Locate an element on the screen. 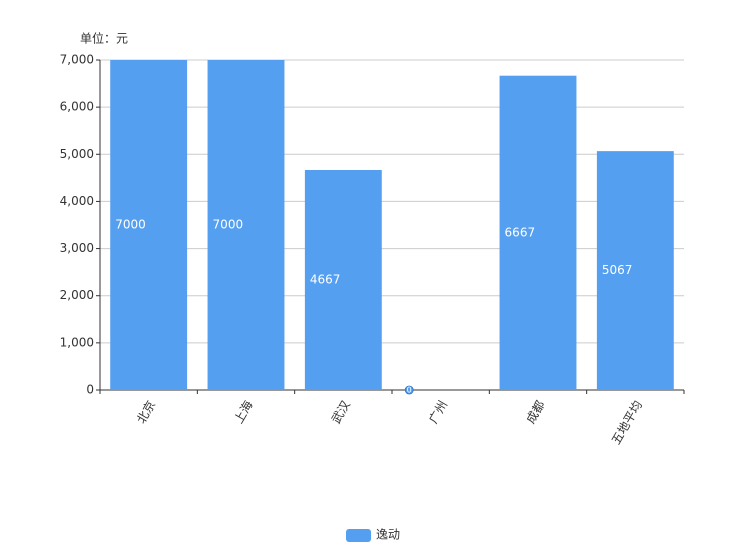 The image size is (744, 557). y-tick-label: 1,000 is located at coordinates (77, 342).